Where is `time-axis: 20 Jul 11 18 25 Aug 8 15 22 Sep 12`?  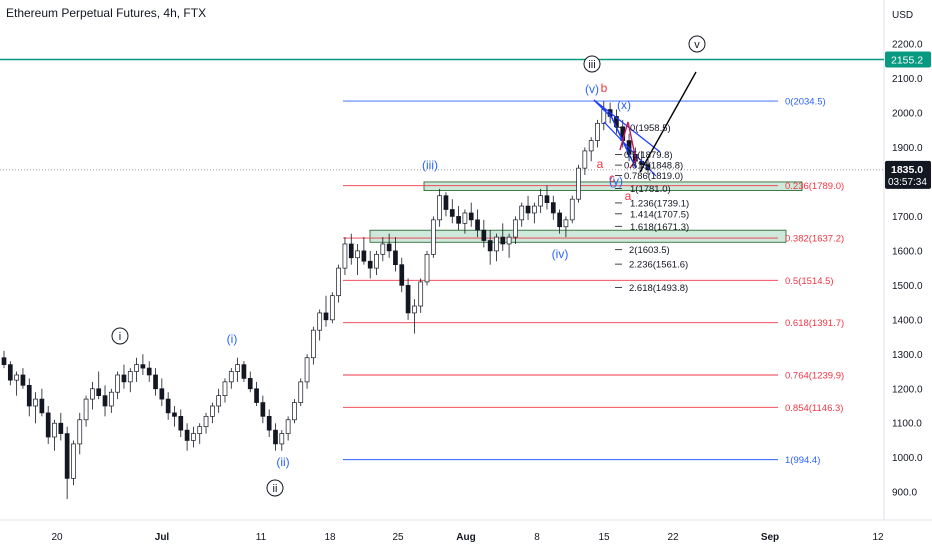 time-axis: 20 Jul 11 18 25 Aug 8 15 22 Sep 12 is located at coordinates (467, 537).